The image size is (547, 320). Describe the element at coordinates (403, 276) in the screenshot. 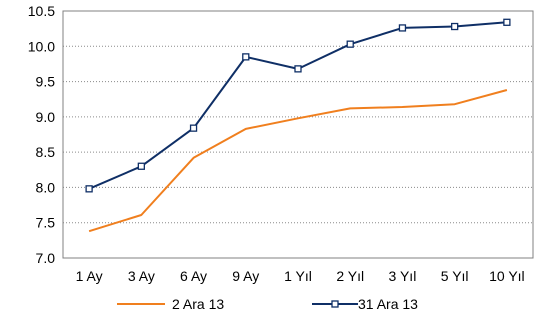

I see `x-tick-label: 3 Yıl` at that location.